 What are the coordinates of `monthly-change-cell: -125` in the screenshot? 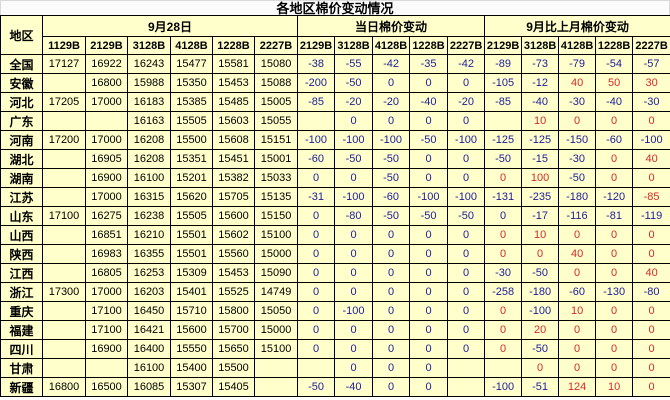 It's located at (503, 140).